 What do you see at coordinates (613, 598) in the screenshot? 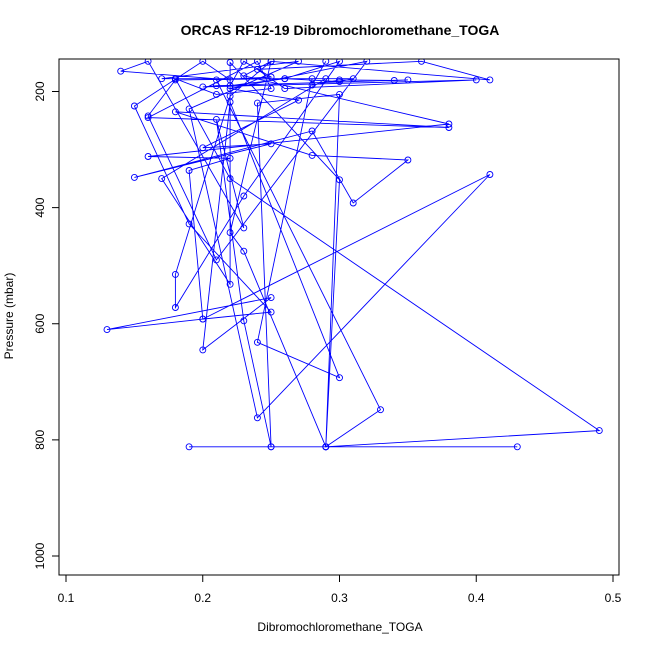
I see `x-tick-label: 0.5` at bounding box center [613, 598].